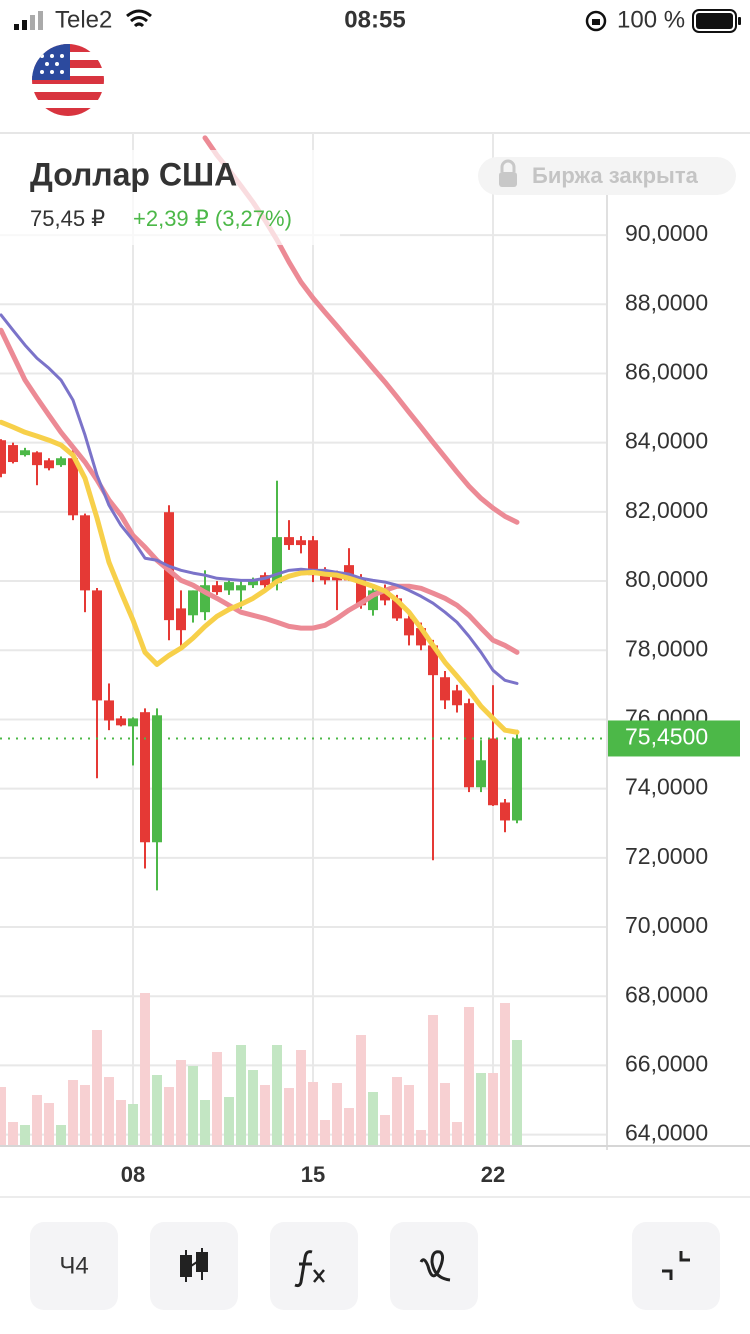 Image resolution: width=750 pixels, height=1334 pixels. What do you see at coordinates (666, 737) in the screenshot?
I see `price-tag-label: 75,4500` at bounding box center [666, 737].